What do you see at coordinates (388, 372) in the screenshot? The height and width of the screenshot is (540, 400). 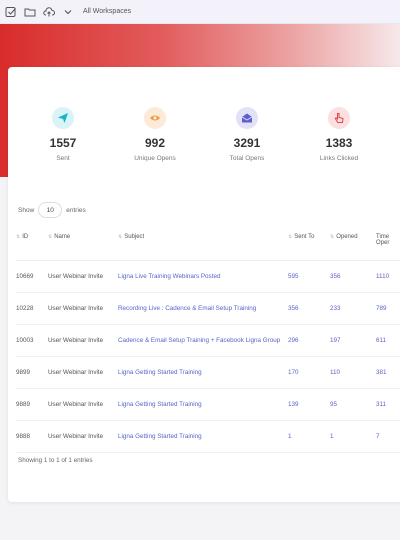 I see `cell-time-opened: 381` at bounding box center [388, 372].